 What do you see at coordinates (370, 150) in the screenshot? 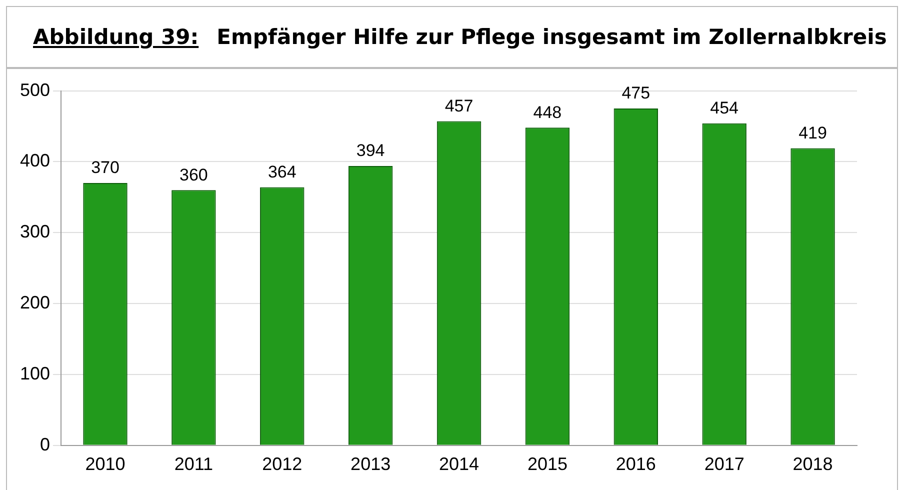
I see `data-label: 394` at bounding box center [370, 150].